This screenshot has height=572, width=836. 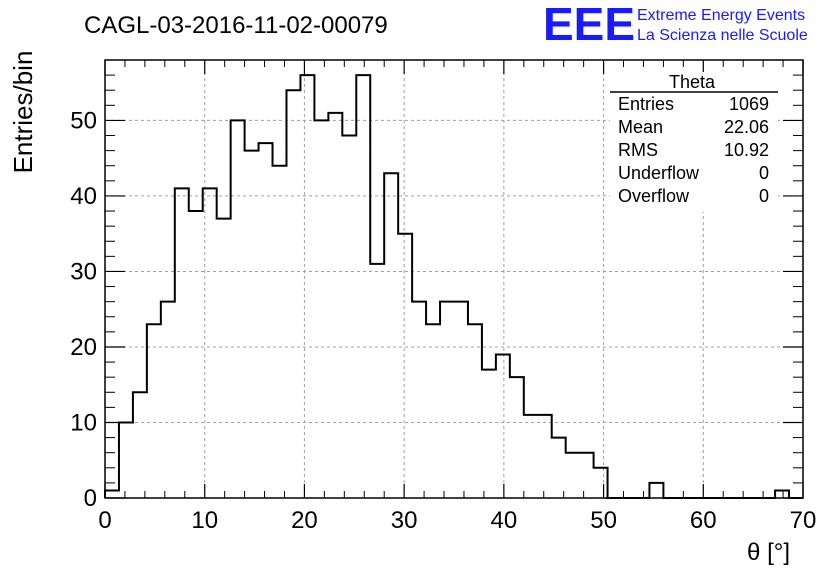 I want to click on x-tick-label: 10, so click(x=204, y=520).